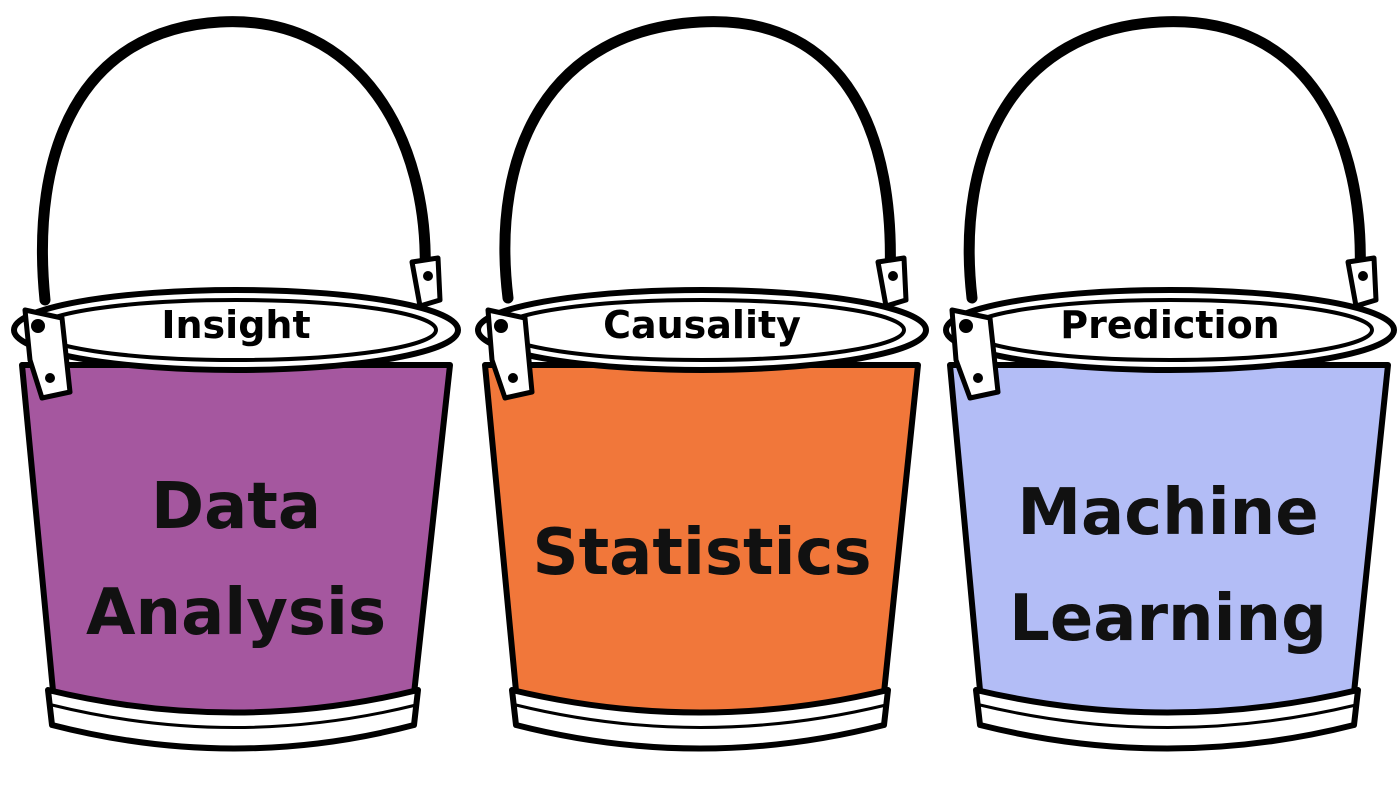 The height and width of the screenshot is (788, 1400). Describe the element at coordinates (1167, 513) in the screenshot. I see `body-label-line-1: Machine` at that location.